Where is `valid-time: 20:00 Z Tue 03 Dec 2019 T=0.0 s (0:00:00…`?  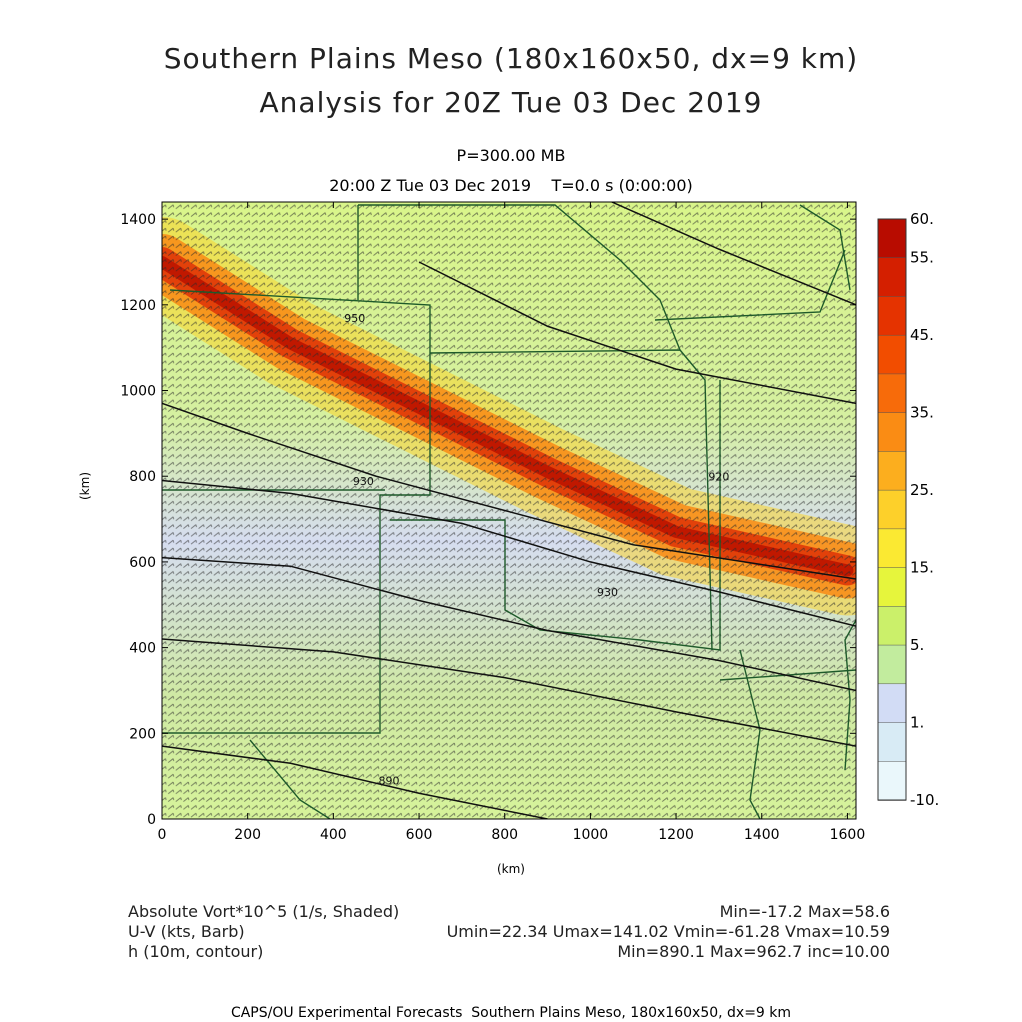
valid-time: 20:00 Z Tue 03 Dec 2019 T=0.0 s (0:00:00… is located at coordinates (511, 185).